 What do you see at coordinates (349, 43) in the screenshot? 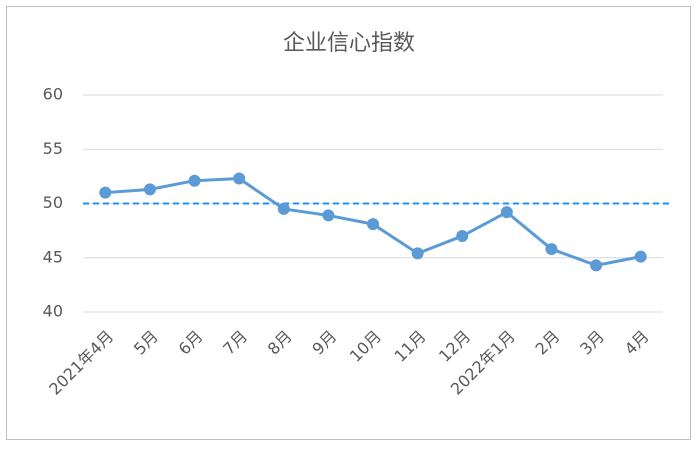
I see `chart-title: 企业信心指数` at bounding box center [349, 43].